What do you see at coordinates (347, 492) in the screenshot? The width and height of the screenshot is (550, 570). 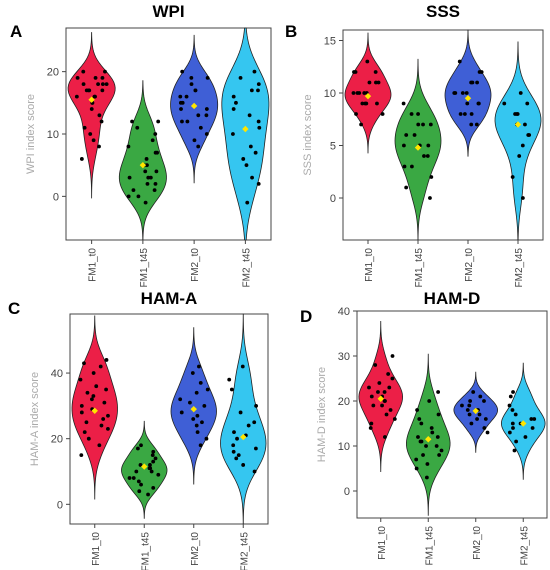 I see `y-tick-label: 0` at bounding box center [347, 492].